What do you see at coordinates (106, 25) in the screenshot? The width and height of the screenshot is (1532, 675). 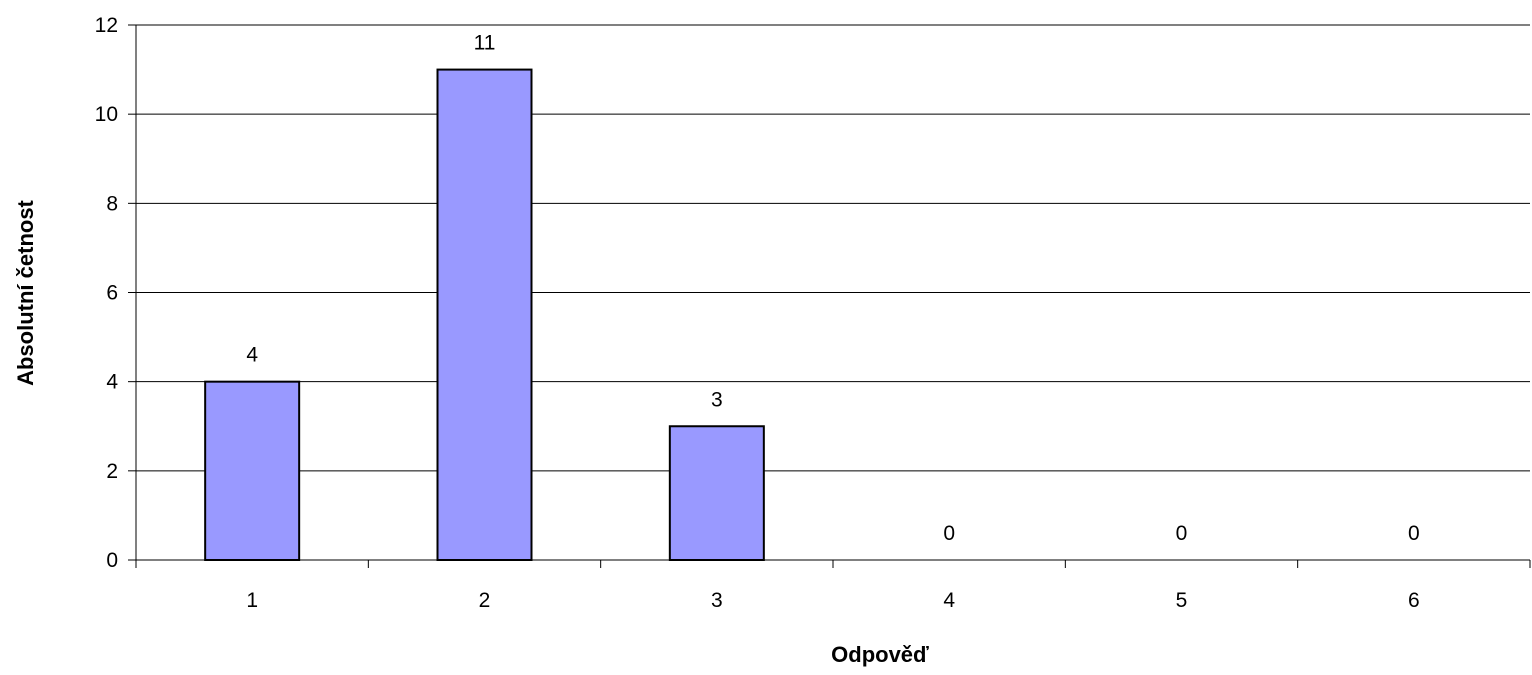 I see `y-tick-label: 12` at bounding box center [106, 25].